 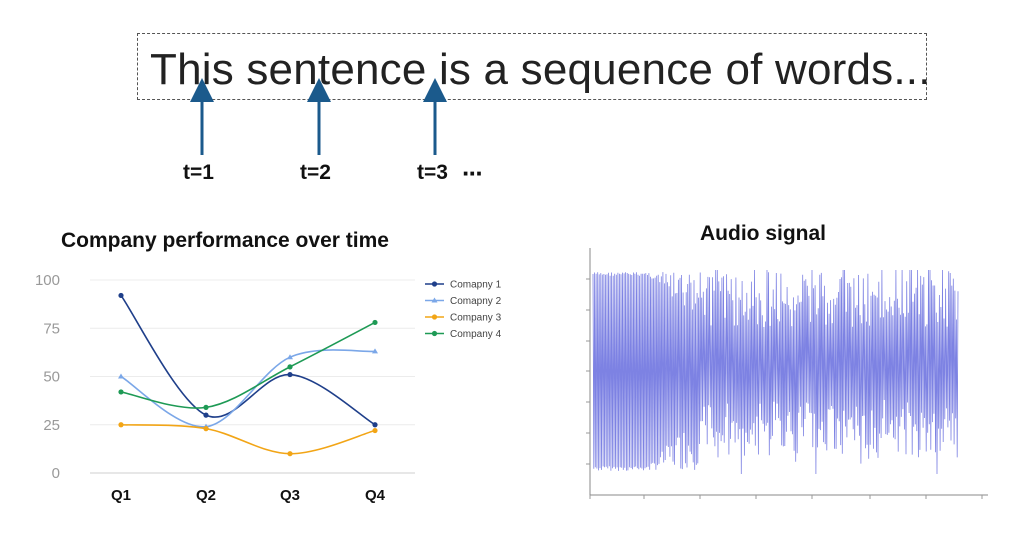 What do you see at coordinates (775, 372) in the screenshot?
I see `audio-waveform` at bounding box center [775, 372].